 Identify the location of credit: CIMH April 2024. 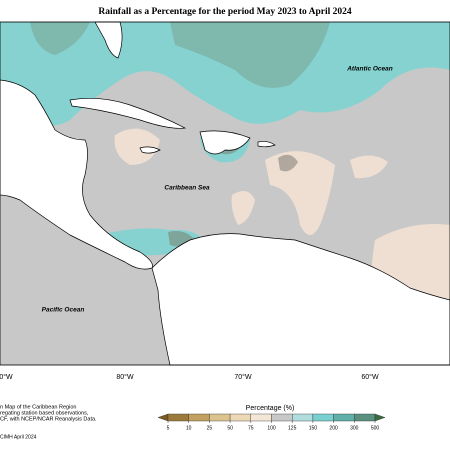
(18, 437).